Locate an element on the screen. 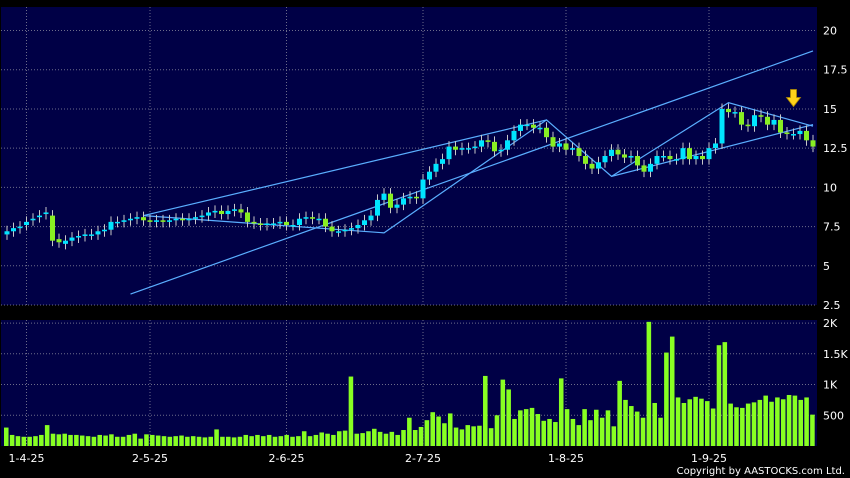  y-axis-labels: 2.5 5 7.5 10 12.5 15 17.5 20 500 1K 1.5K 2K is located at coordinates (835, 224).